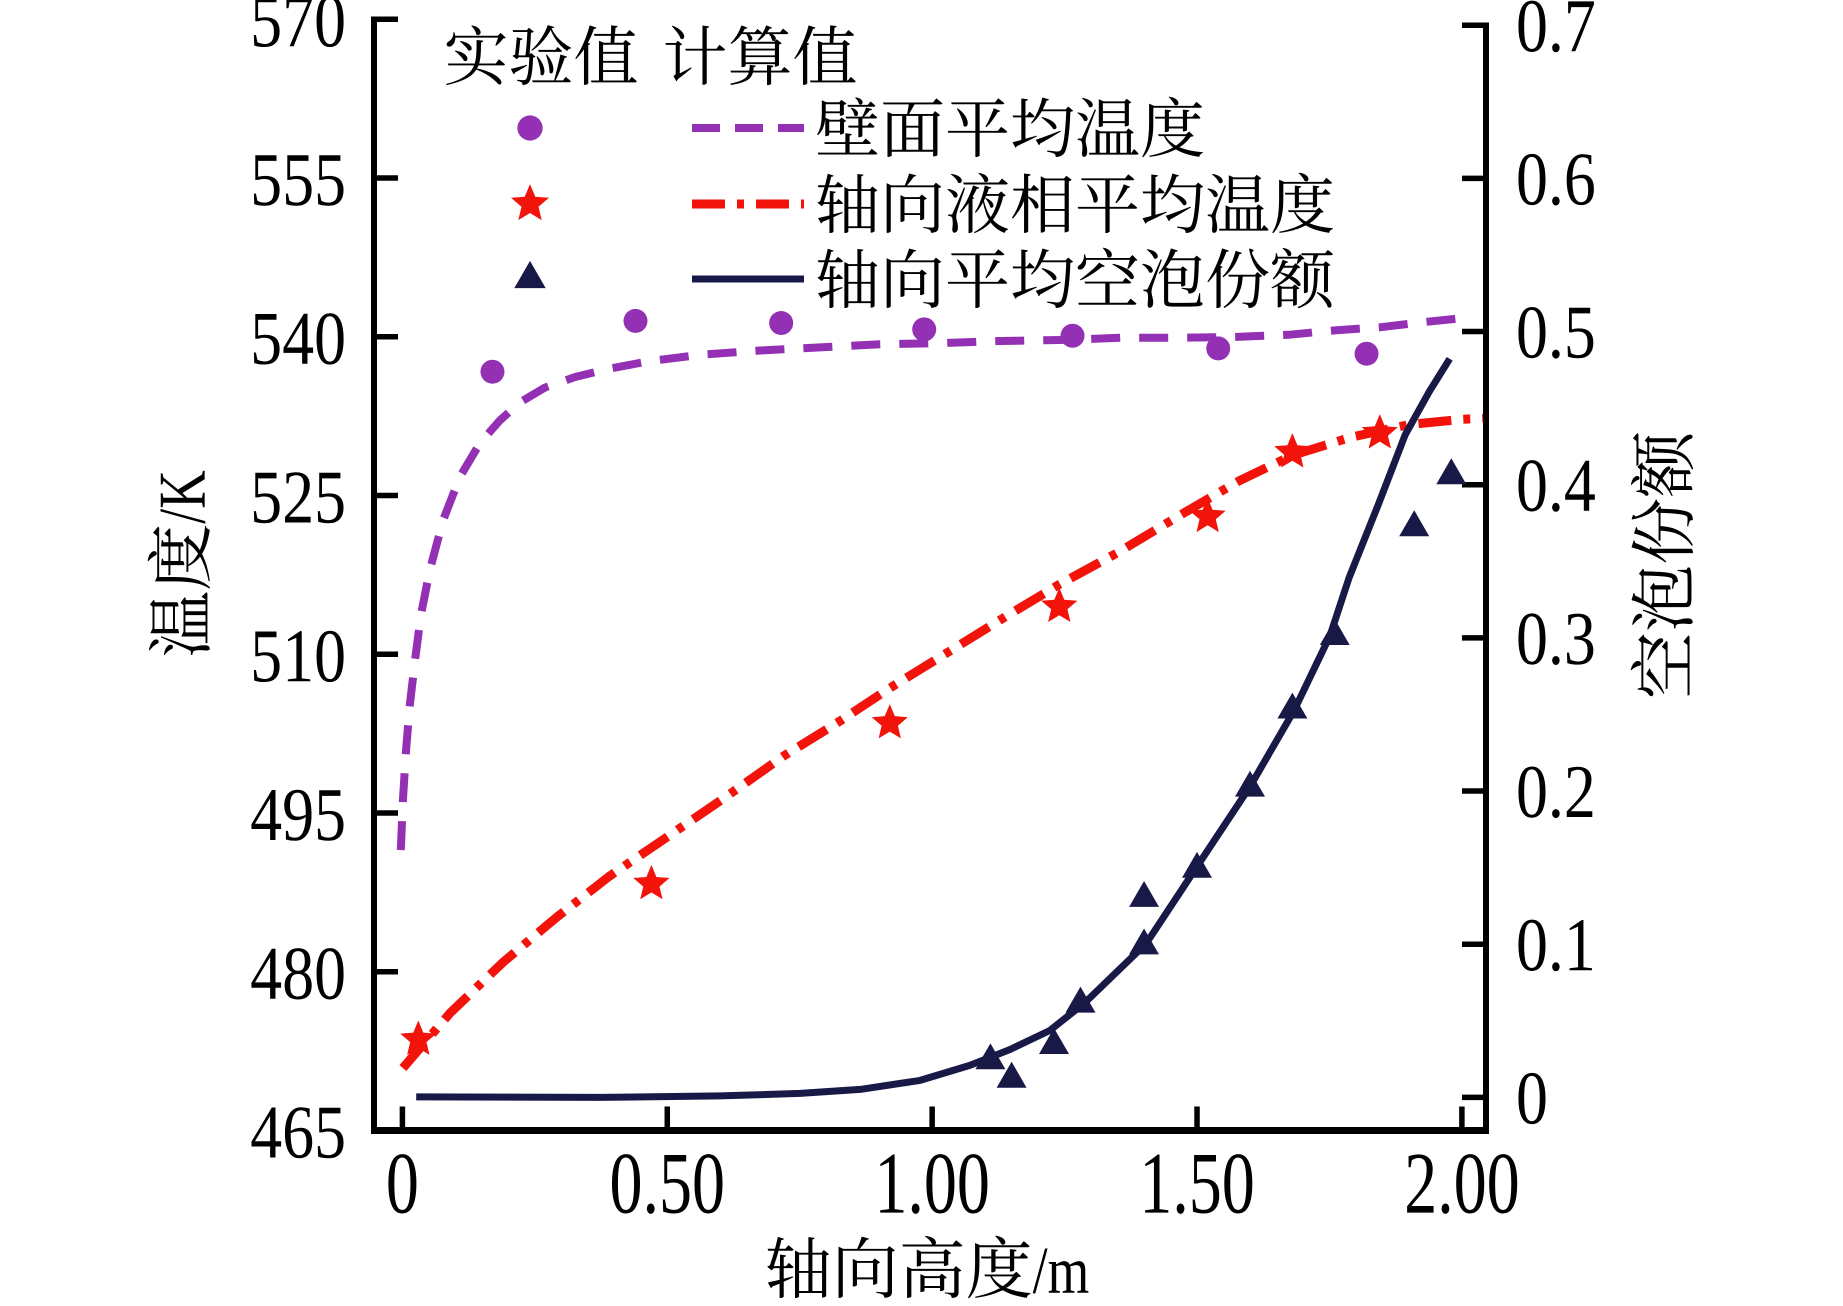  Describe the element at coordinates (928, 1267) in the screenshot. I see `x-axis-title` at that location.